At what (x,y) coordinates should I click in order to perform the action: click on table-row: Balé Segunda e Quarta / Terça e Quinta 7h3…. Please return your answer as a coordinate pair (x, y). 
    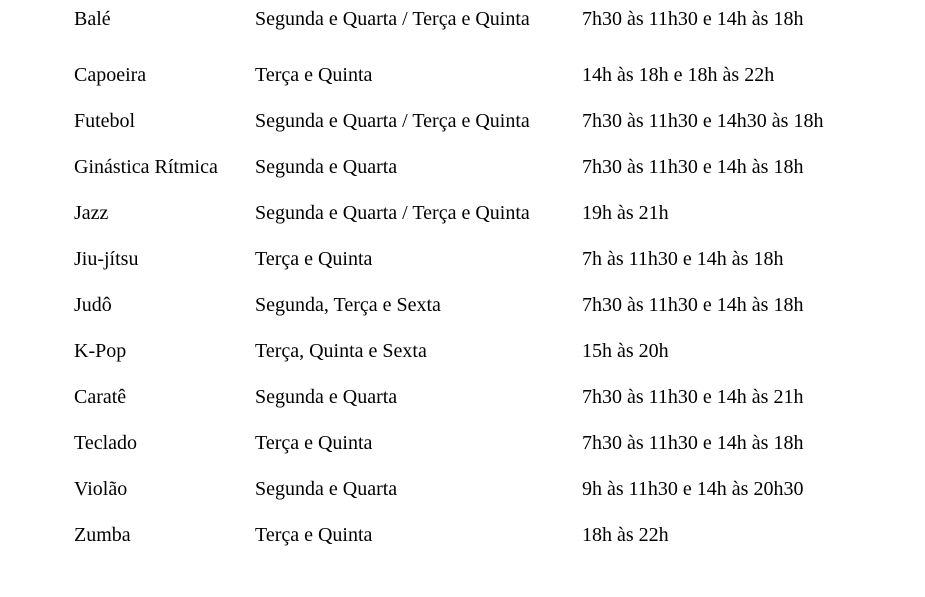
    Looking at the image, I should click on (462, 19).